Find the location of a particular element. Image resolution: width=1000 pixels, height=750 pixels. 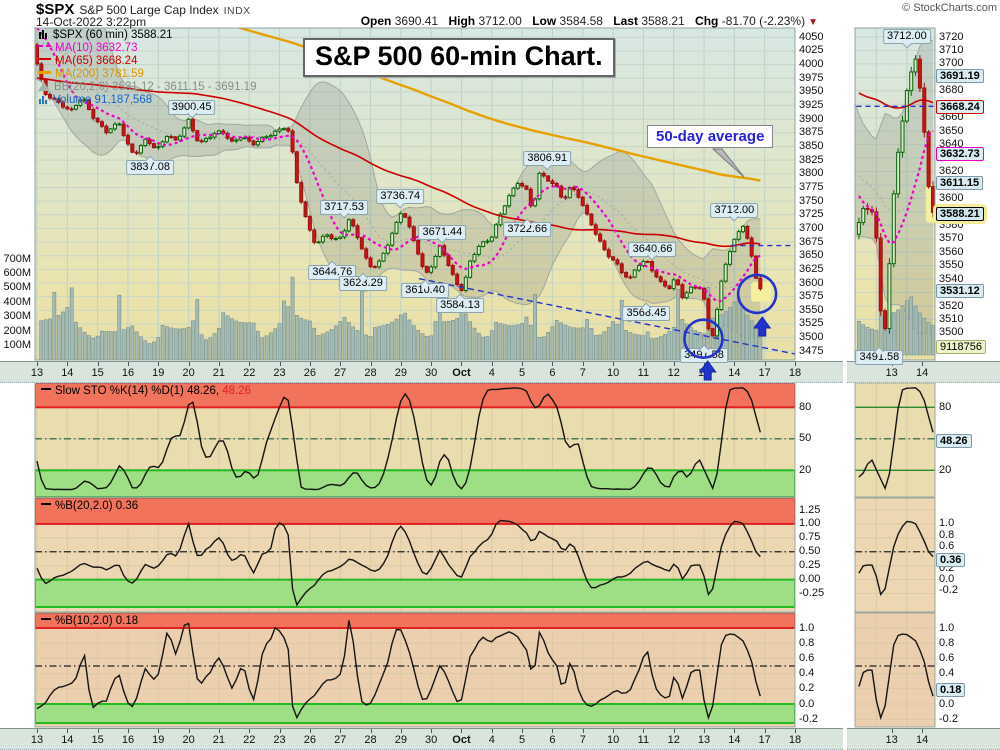

bollinger-band-fill is located at coordinates (894, 187).